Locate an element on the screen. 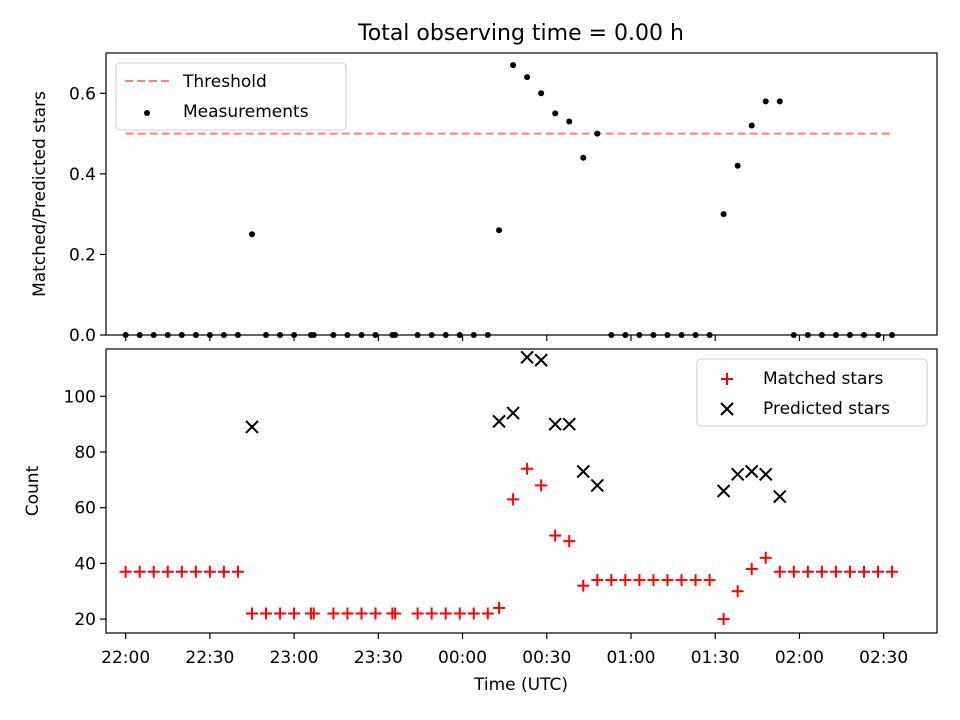 Image resolution: width=960 pixels, height=720 pixels. x-tick-label: 23:30 is located at coordinates (378, 658).